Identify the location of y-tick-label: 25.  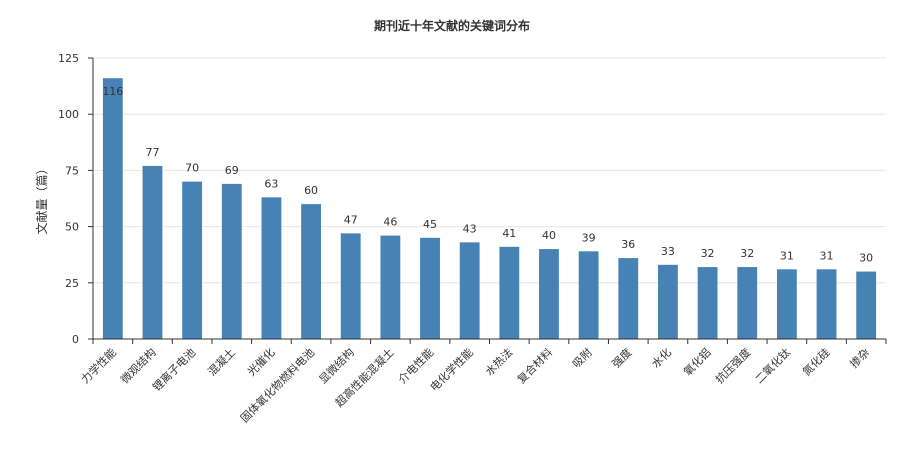
(72, 283).